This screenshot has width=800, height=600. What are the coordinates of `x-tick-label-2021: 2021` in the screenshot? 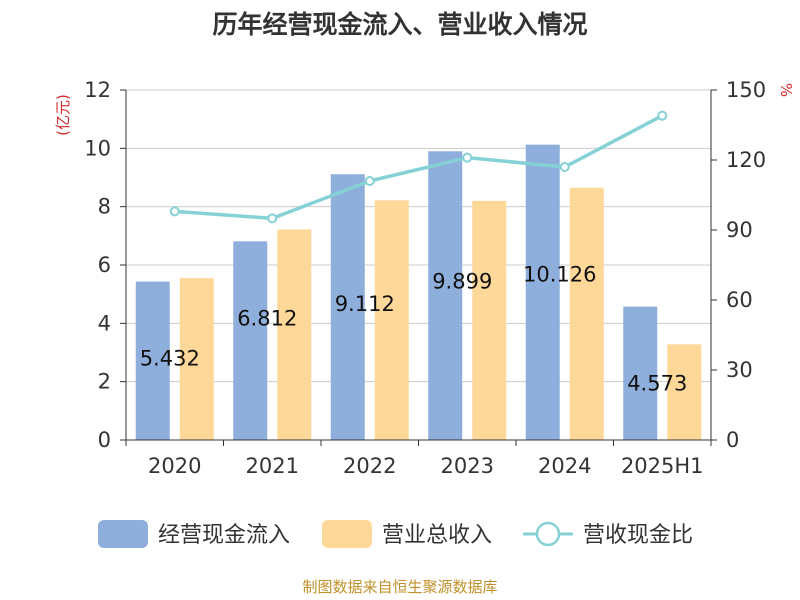 It's located at (272, 466).